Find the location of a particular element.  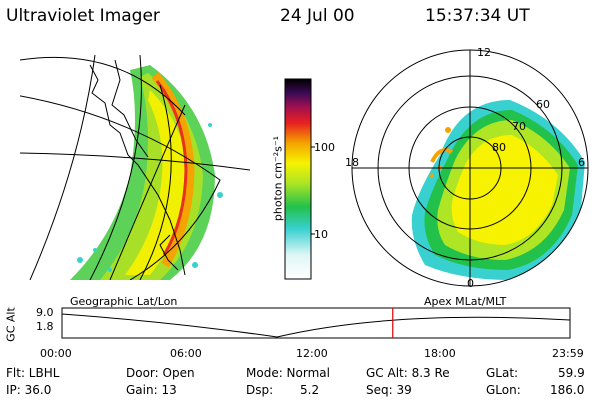

colorbar-tick-100: 100 is located at coordinates (324, 147).